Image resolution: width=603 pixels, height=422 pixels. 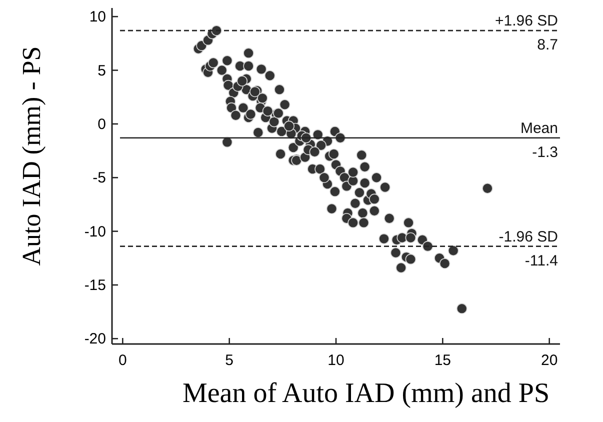 What do you see at coordinates (102, 71) in the screenshot?
I see `y-tick-label: 5` at bounding box center [102, 71].